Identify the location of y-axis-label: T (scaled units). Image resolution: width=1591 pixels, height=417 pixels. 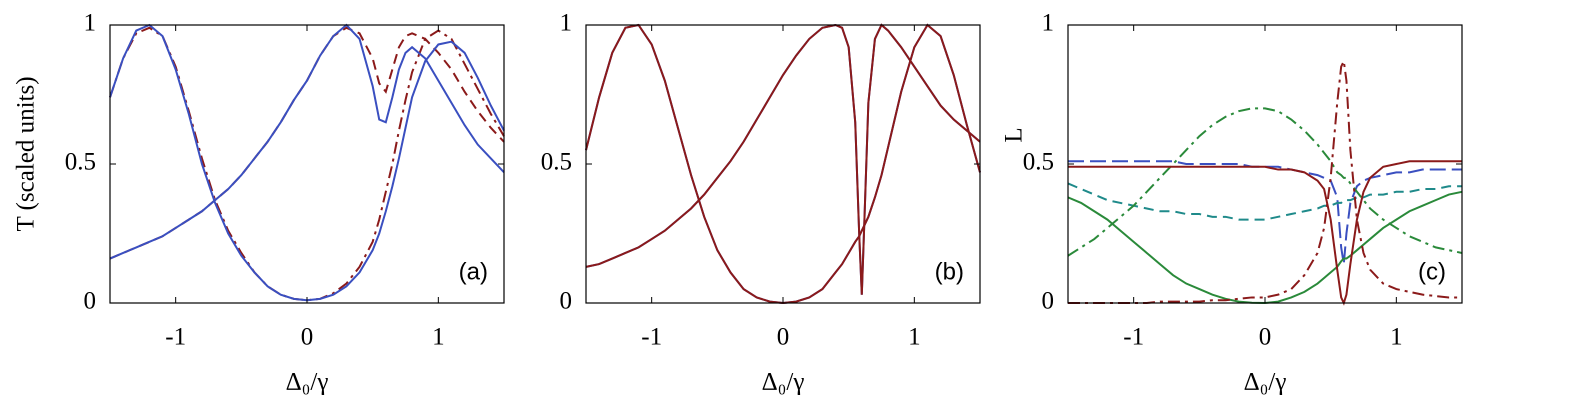
(26, 153).